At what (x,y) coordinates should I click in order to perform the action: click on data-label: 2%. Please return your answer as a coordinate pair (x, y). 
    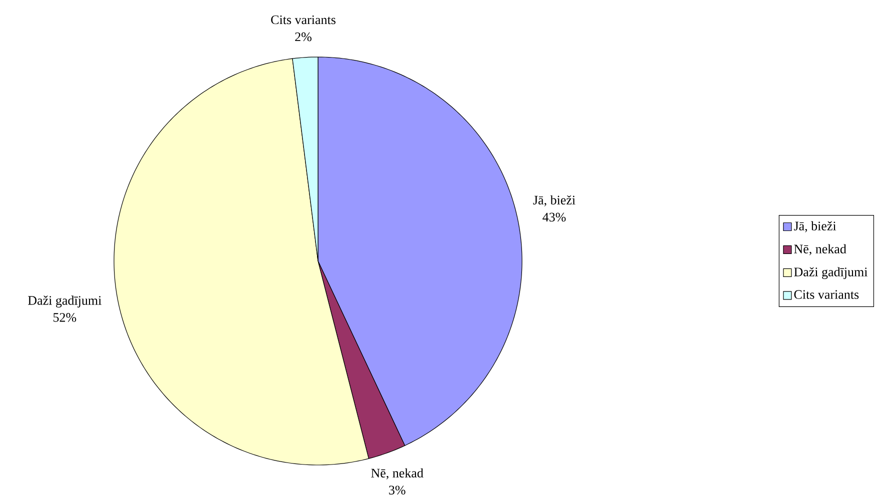
    Looking at the image, I should click on (303, 37).